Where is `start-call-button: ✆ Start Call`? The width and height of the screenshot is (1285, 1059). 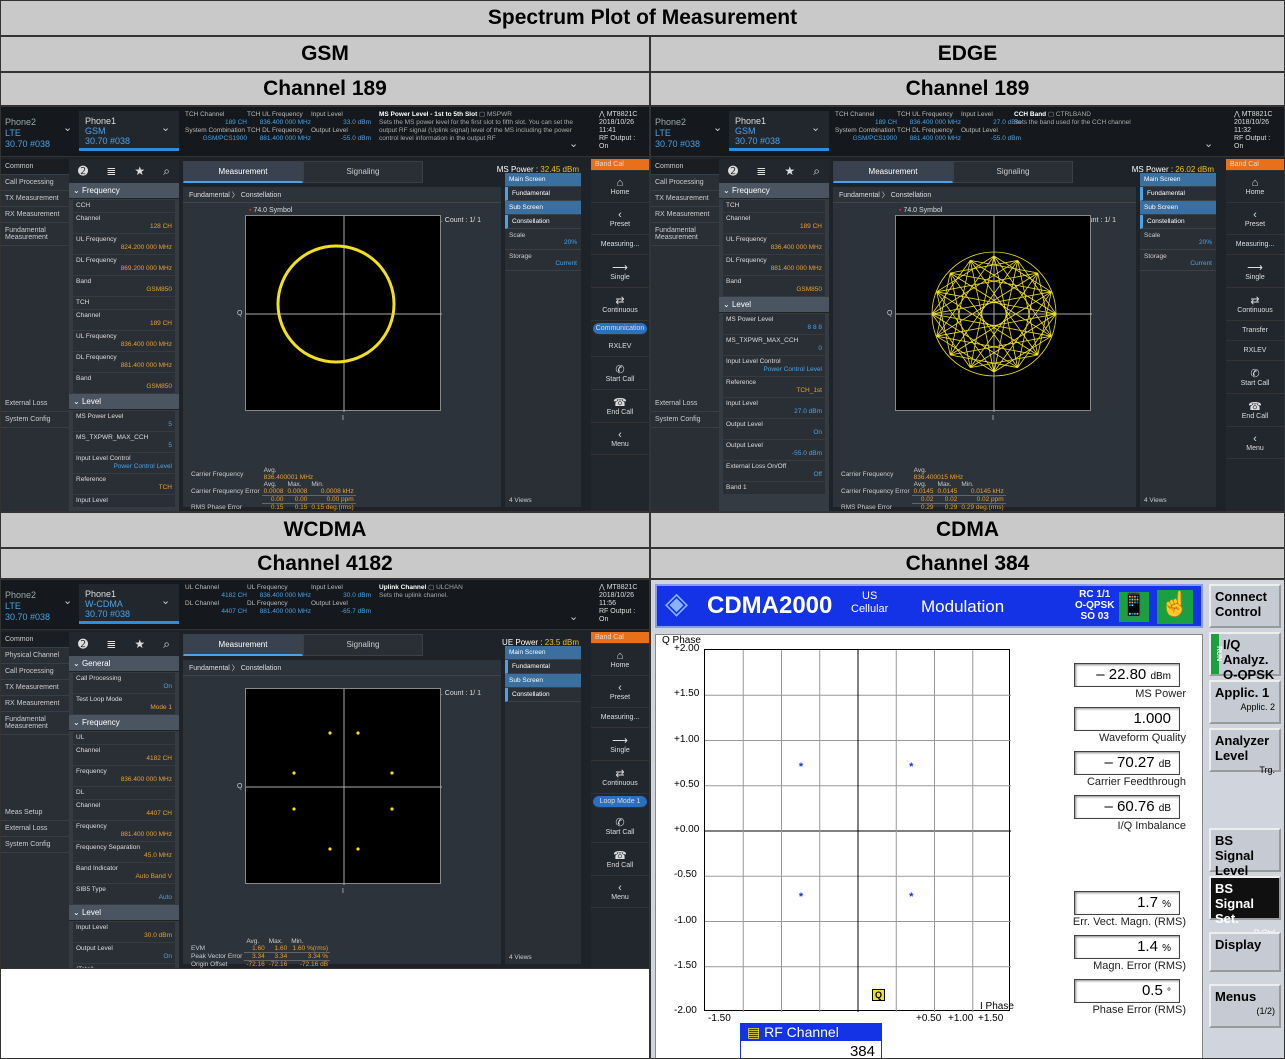
start-call-button: ✆ Start Call is located at coordinates (1255, 377).